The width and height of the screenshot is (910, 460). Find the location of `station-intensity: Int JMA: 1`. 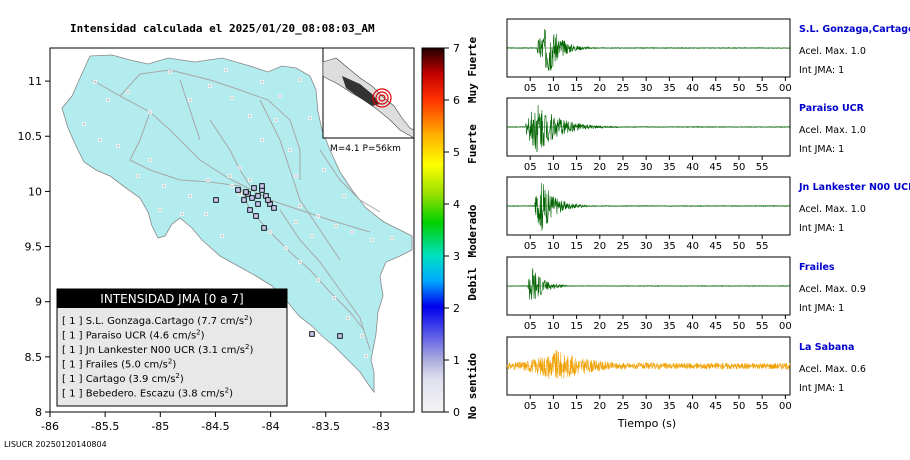

station-intensity: Int JMA: 1 is located at coordinates (821, 228).